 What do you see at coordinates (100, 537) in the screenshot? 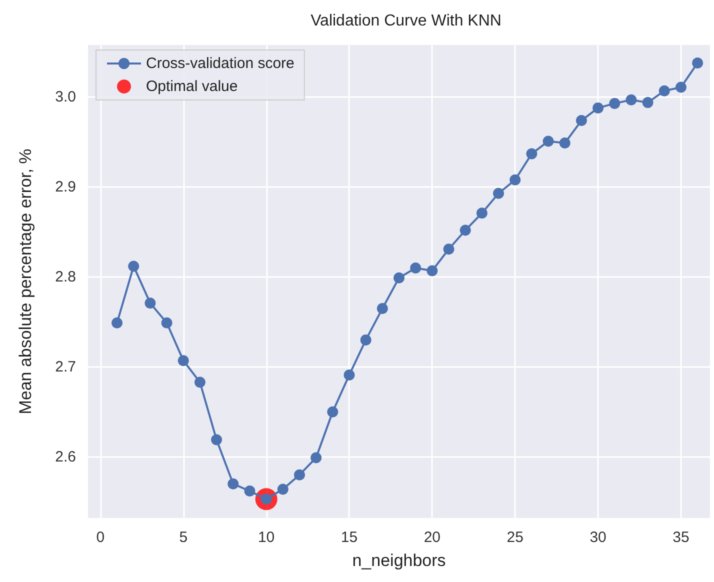
I see `x-tick-label: 0` at bounding box center [100, 537].